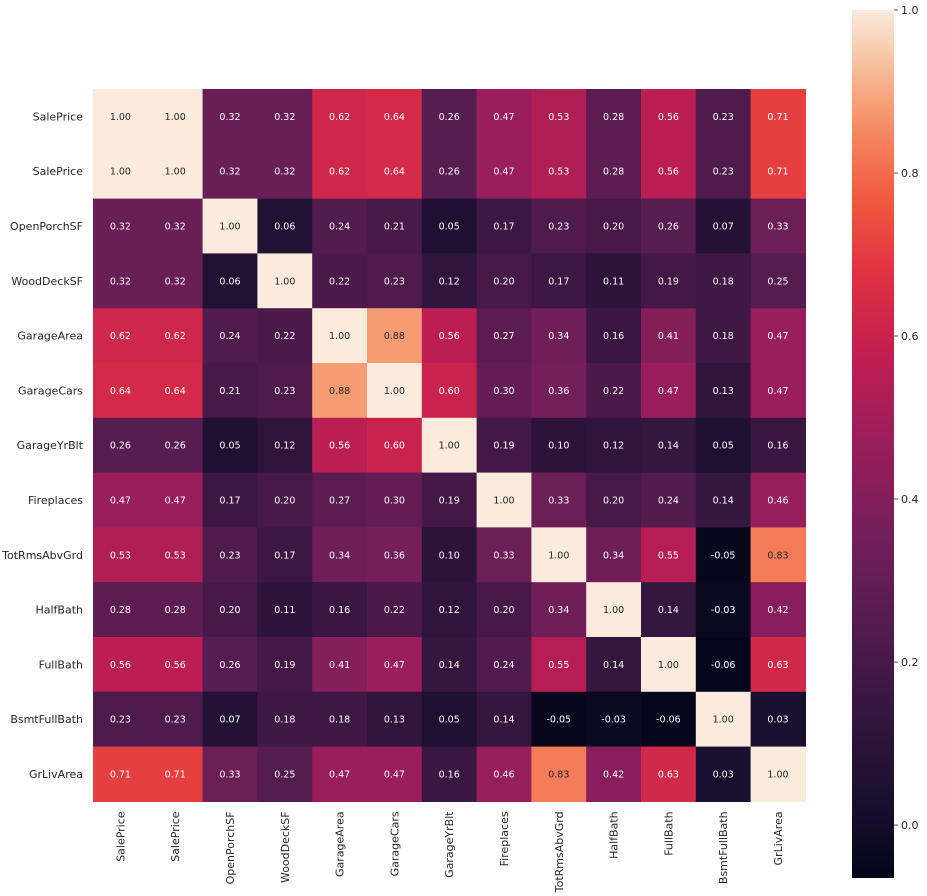 The width and height of the screenshot is (927, 896). I want to click on cell-value-label: 0.11, so click(613, 281).